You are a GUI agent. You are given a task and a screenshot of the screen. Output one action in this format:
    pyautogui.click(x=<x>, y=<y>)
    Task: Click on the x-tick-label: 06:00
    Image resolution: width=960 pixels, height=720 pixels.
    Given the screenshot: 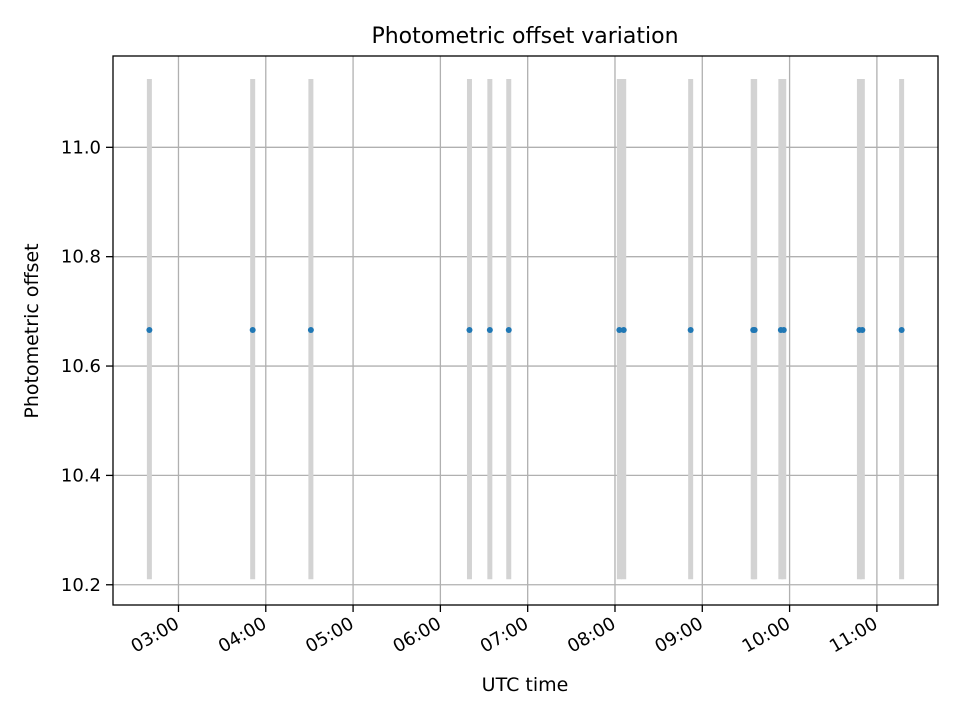 What is the action you would take?
    pyautogui.click(x=416, y=635)
    